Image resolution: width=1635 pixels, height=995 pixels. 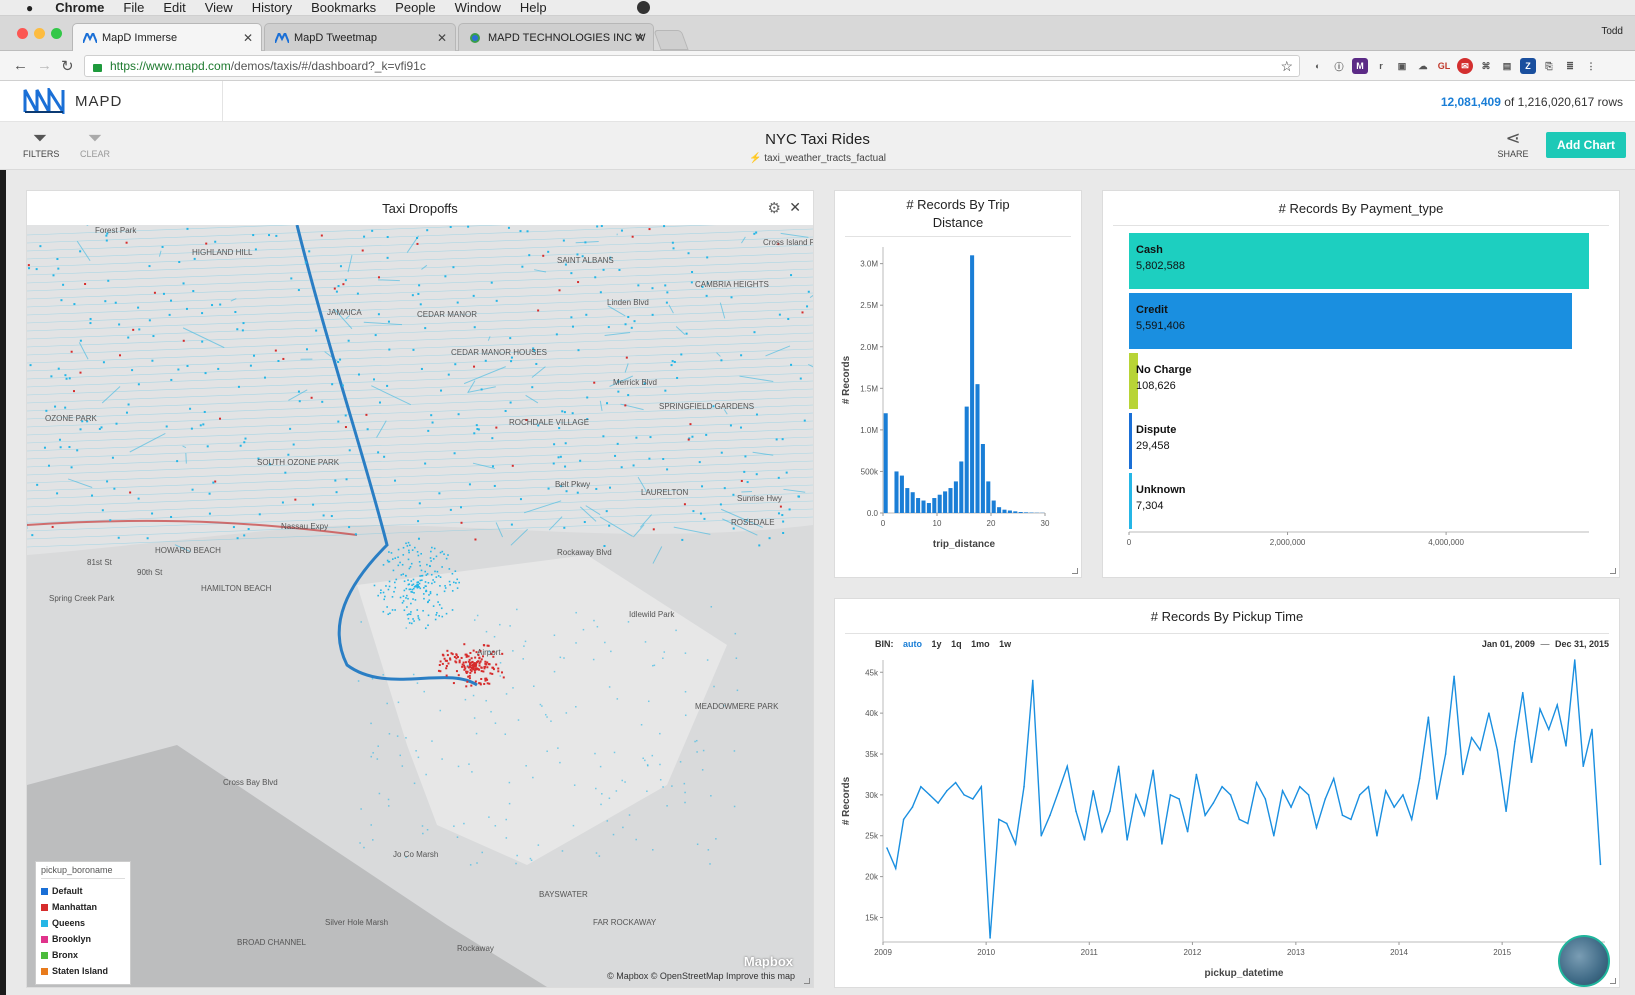 I want to click on menu-edit: Edit, so click(x=174, y=8).